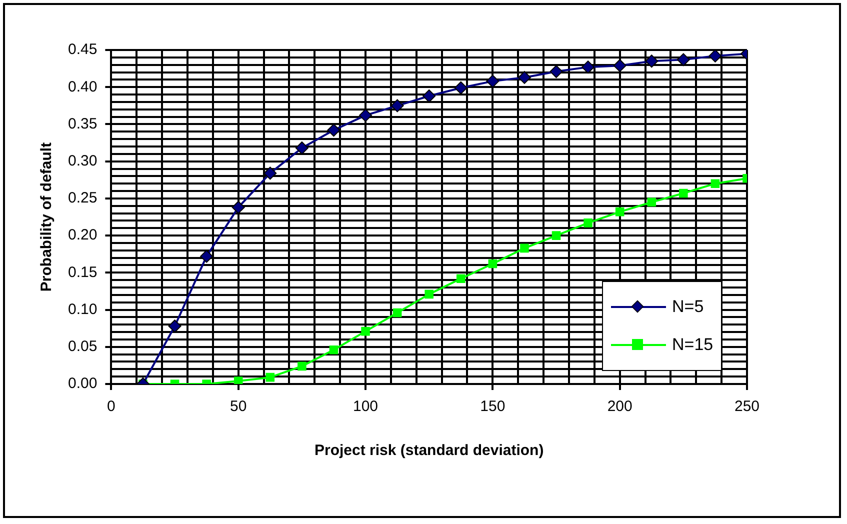 This screenshot has height=524, width=847. I want to click on x-tick-label: 50, so click(238, 407).